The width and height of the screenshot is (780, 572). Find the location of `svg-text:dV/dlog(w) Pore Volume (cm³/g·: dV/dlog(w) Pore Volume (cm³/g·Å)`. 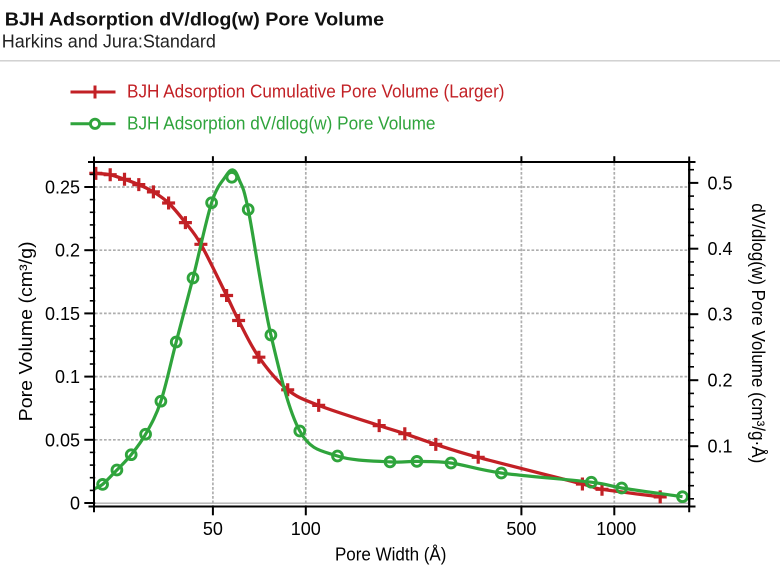

svg-text:dV/dlog(w) Pore Volume (cm³/g·: dV/dlog(w) Pore Volume (cm³/g·Å) is located at coordinates (758, 333).